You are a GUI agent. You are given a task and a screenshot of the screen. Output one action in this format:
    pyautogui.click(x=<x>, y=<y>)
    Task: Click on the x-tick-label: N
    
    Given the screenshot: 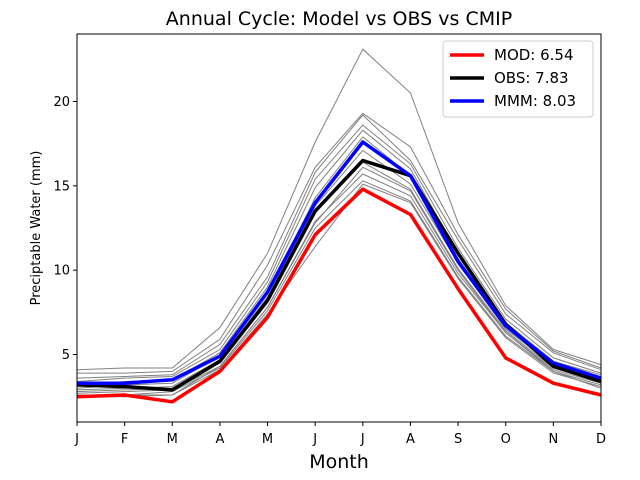 What is the action you would take?
    pyautogui.click(x=553, y=439)
    